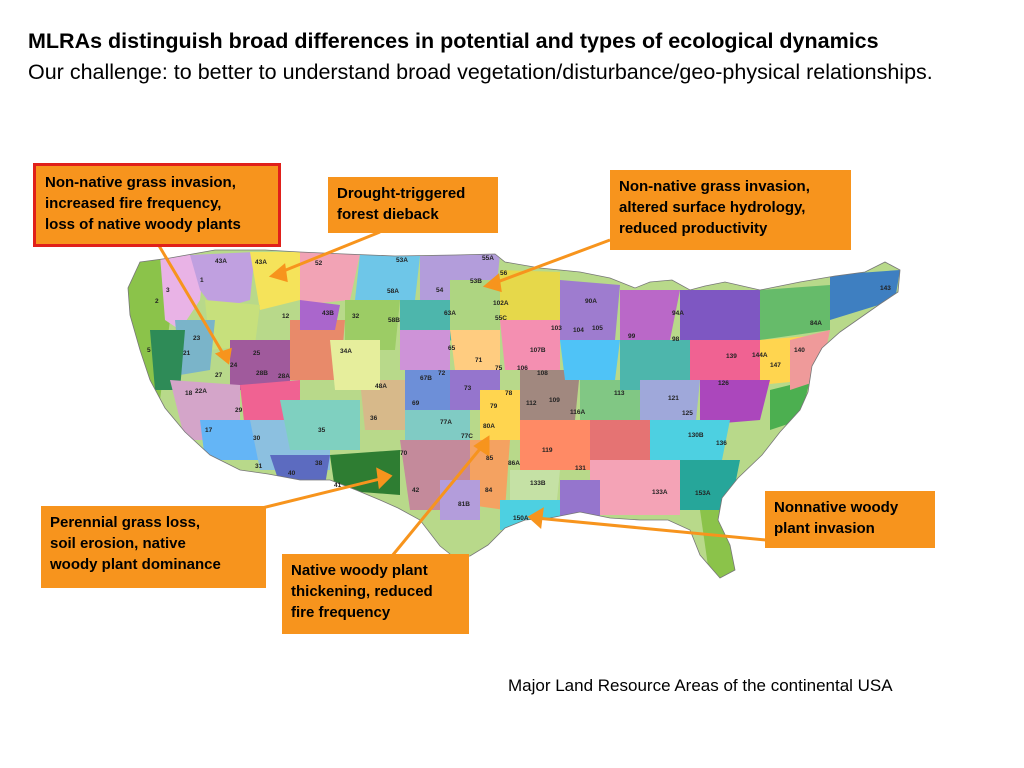  Describe the element at coordinates (476, 281) in the screenshot. I see `region-label: 53B` at that location.